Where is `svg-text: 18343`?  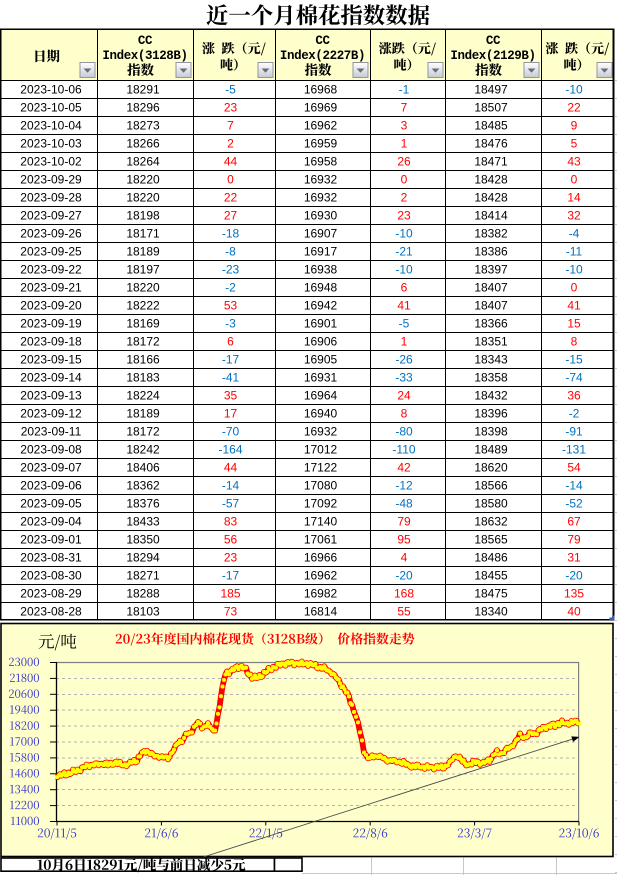
svg-text: 18343 is located at coordinates (491, 359).